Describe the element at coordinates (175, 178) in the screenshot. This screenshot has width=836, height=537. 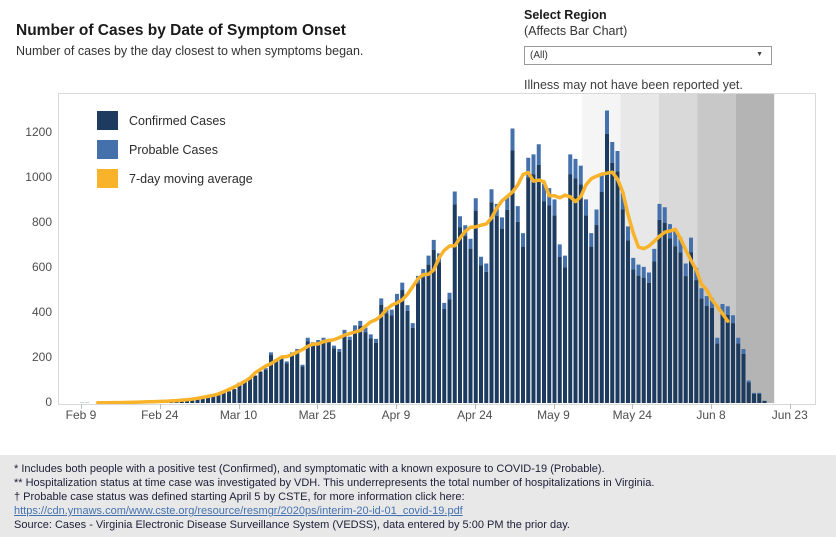
I see `legend-item-moving-average: 7-day moving average` at that location.